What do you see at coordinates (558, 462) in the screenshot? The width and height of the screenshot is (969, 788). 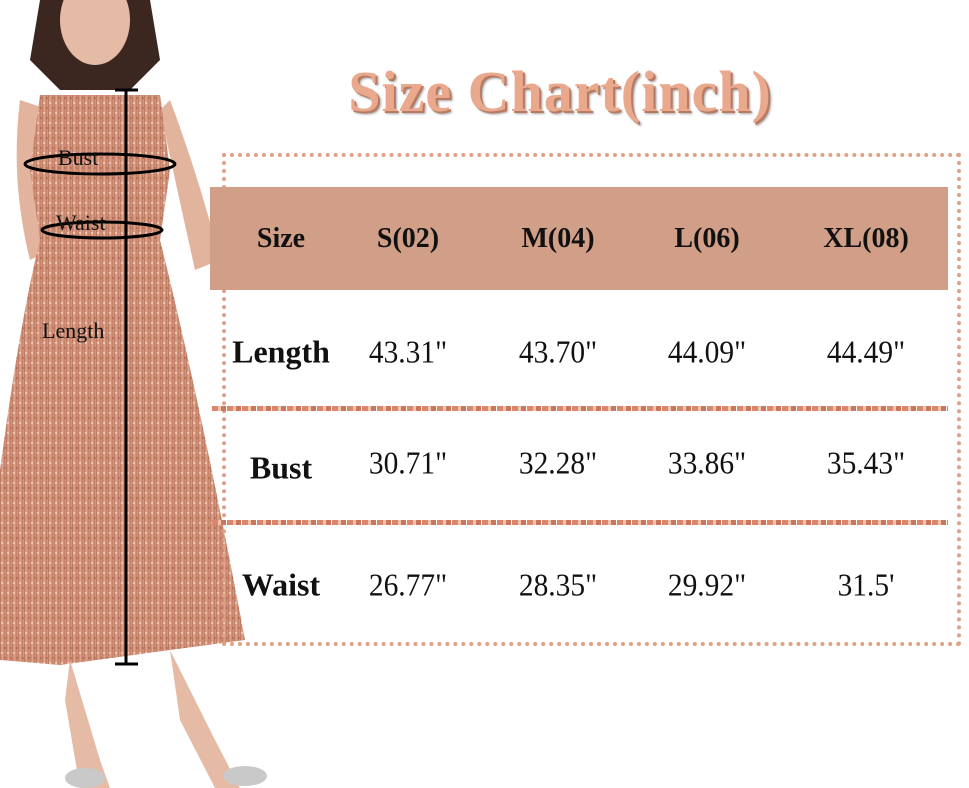 I see `table-cell: 32.28"` at bounding box center [558, 462].